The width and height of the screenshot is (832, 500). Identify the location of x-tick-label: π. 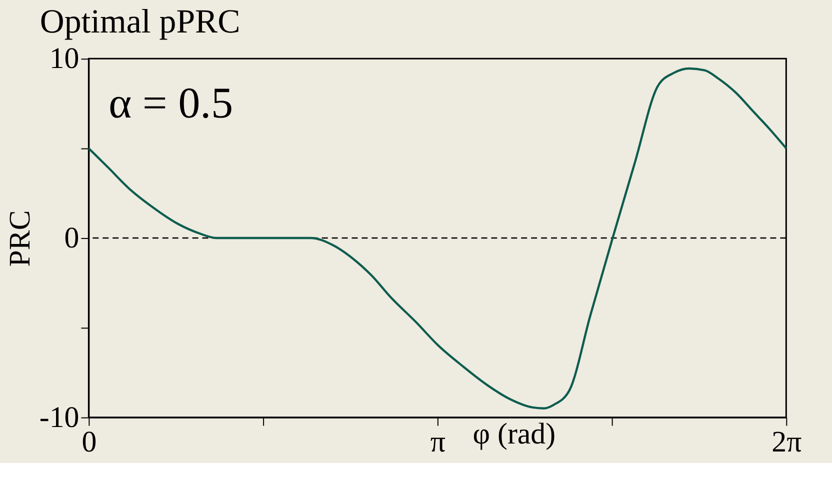
(438, 442).